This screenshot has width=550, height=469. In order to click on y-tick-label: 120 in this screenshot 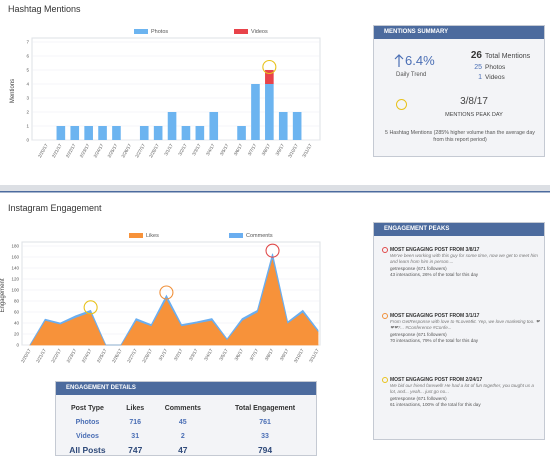, I will do `click(15, 279)`.